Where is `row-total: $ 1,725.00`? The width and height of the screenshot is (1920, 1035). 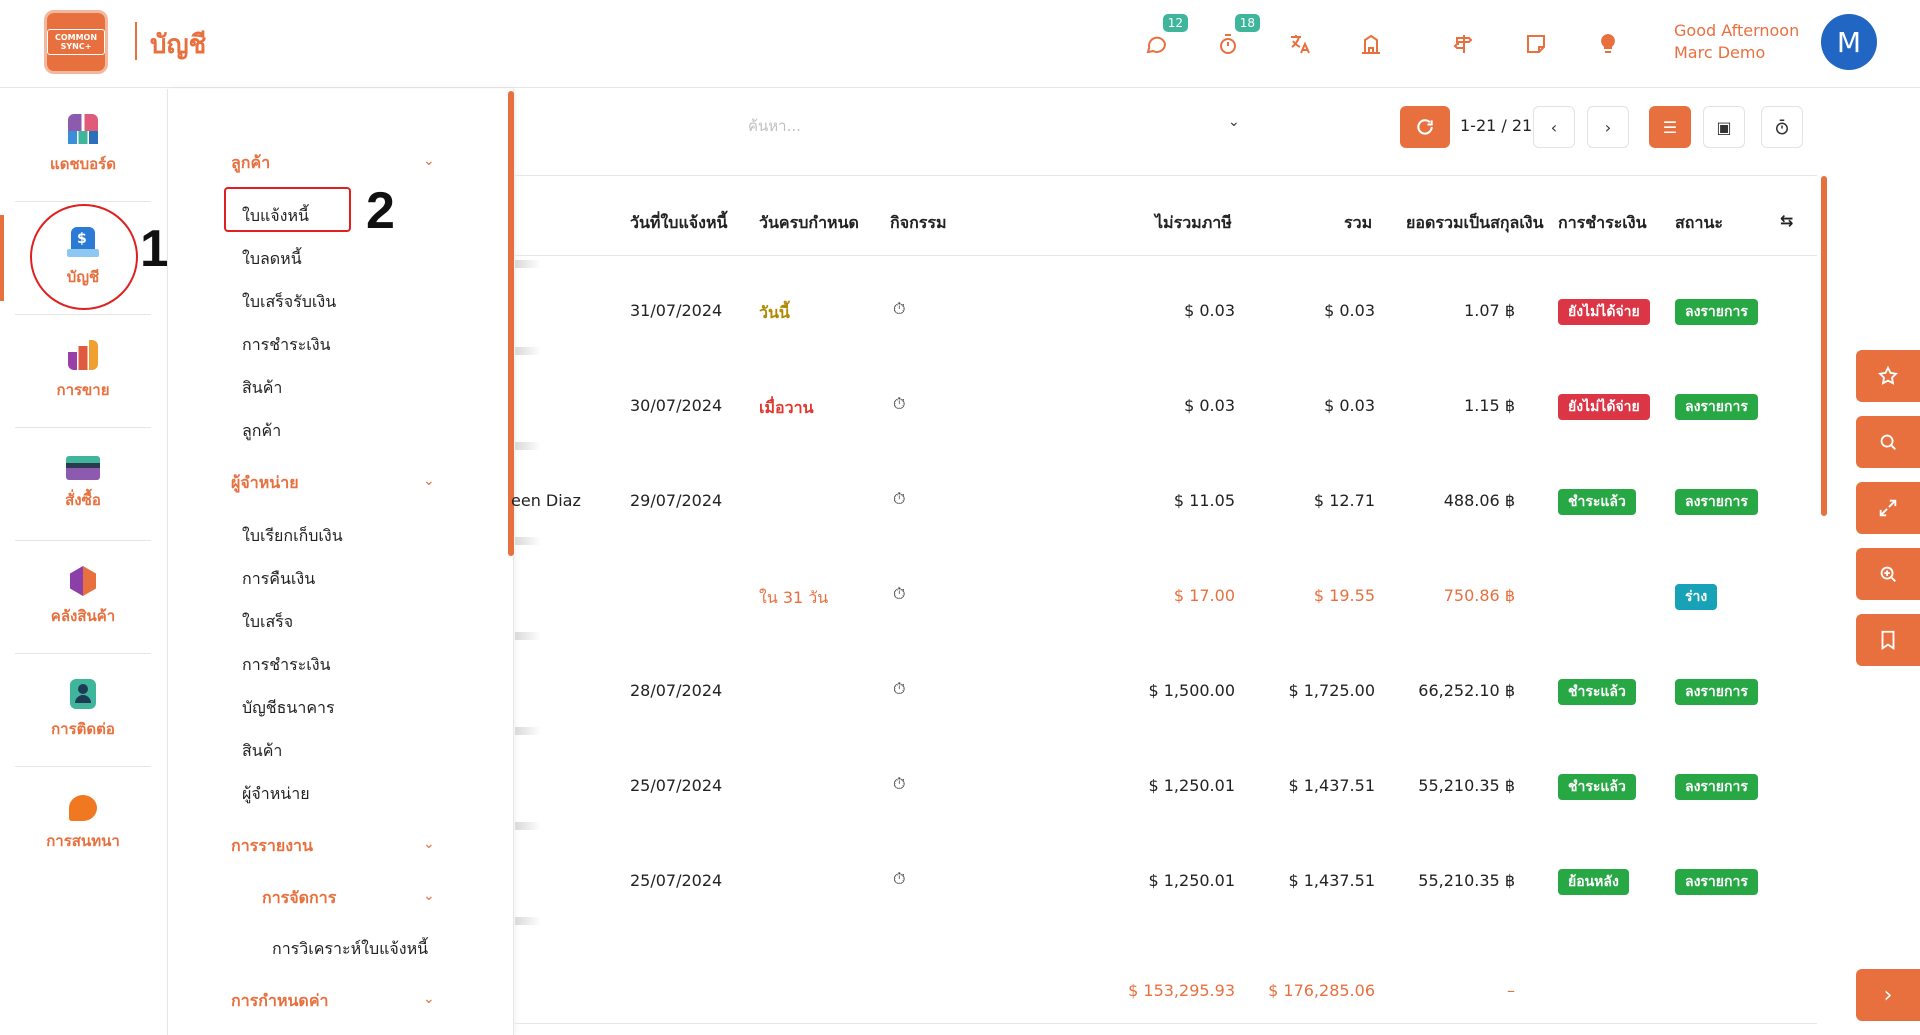 row-total: $ 1,725.00 is located at coordinates (1331, 690).